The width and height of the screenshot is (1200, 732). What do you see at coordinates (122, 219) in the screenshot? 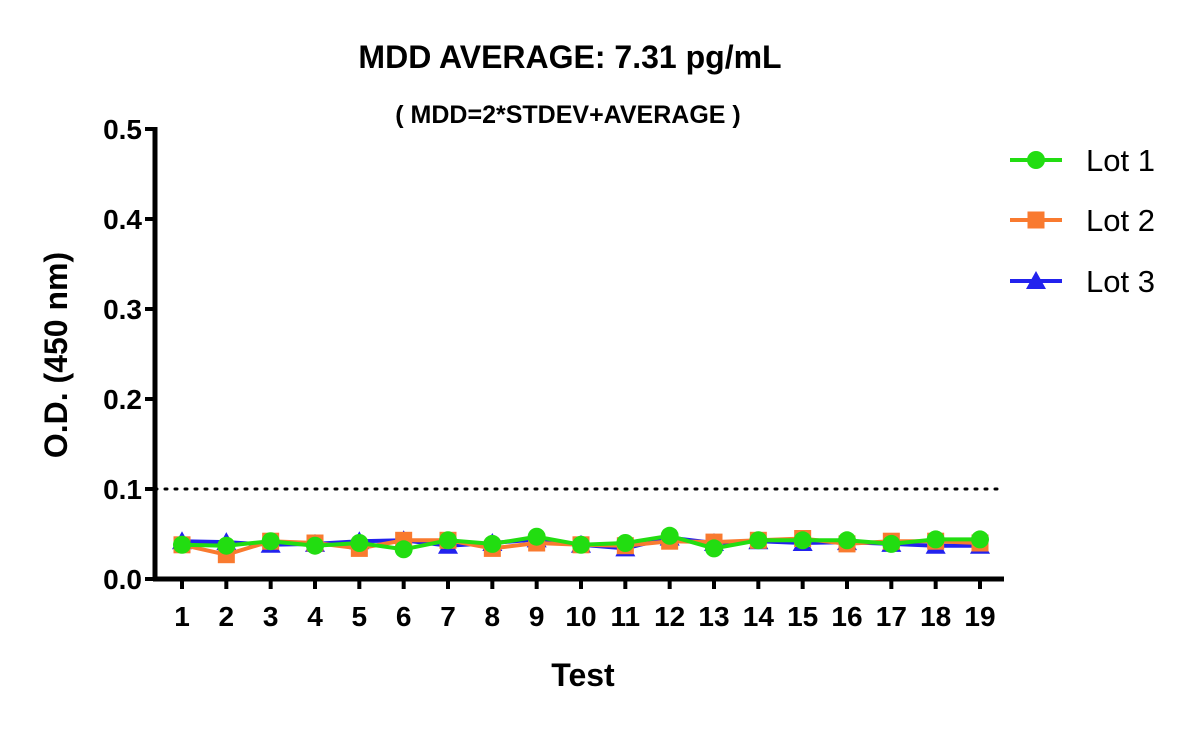
I see `y-tick-label: 0.4` at bounding box center [122, 219].